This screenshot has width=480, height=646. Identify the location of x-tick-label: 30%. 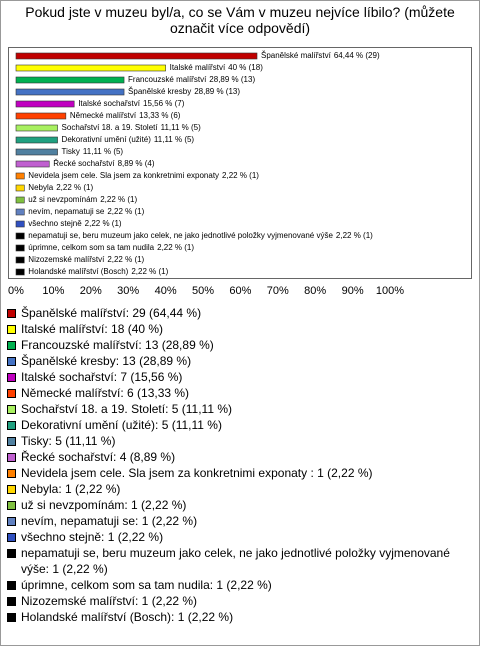
(128, 291).